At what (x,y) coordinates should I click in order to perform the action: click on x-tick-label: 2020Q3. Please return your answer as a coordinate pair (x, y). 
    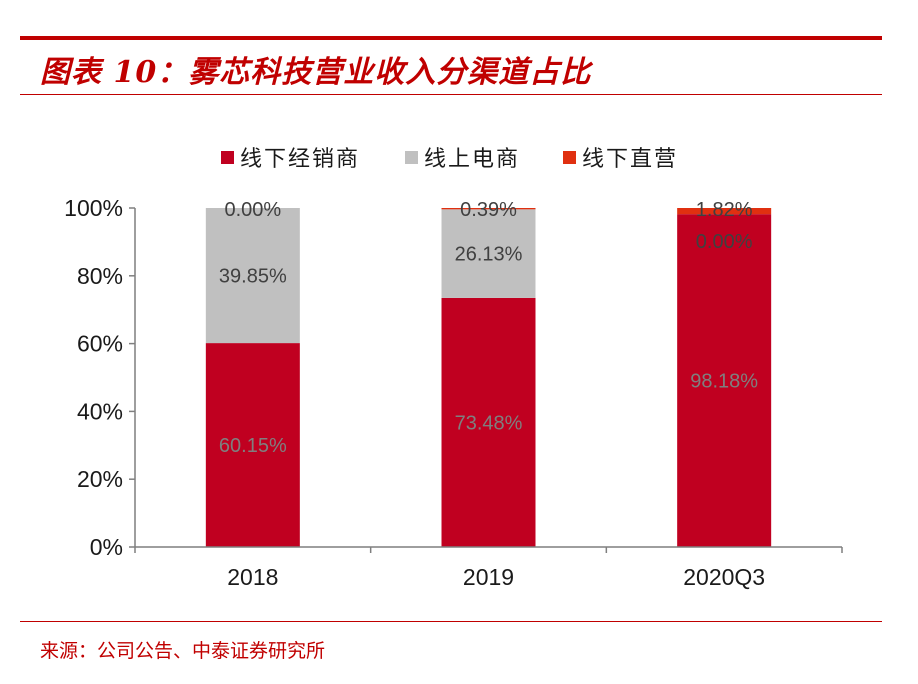
    Looking at the image, I should click on (724, 577).